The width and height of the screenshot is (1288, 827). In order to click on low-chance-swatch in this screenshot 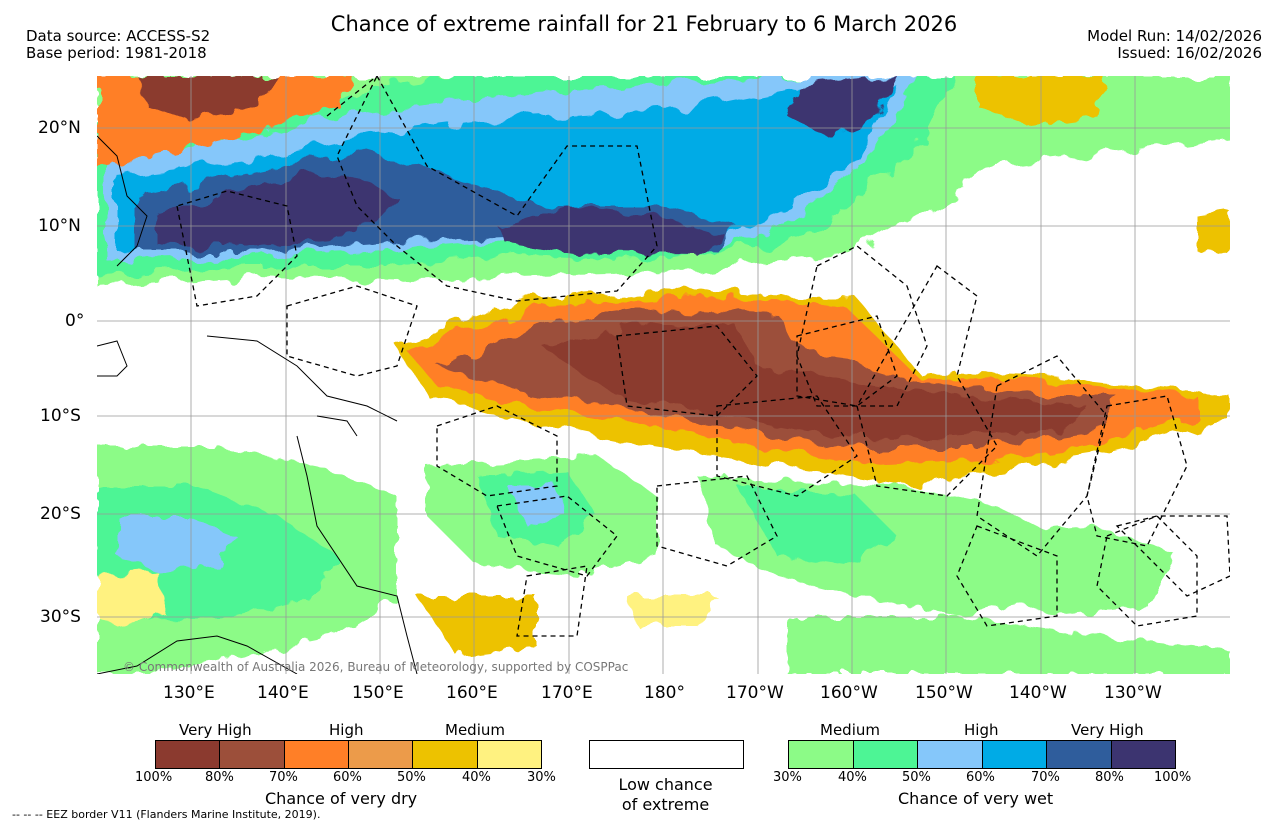, I will do `click(666, 754)`.